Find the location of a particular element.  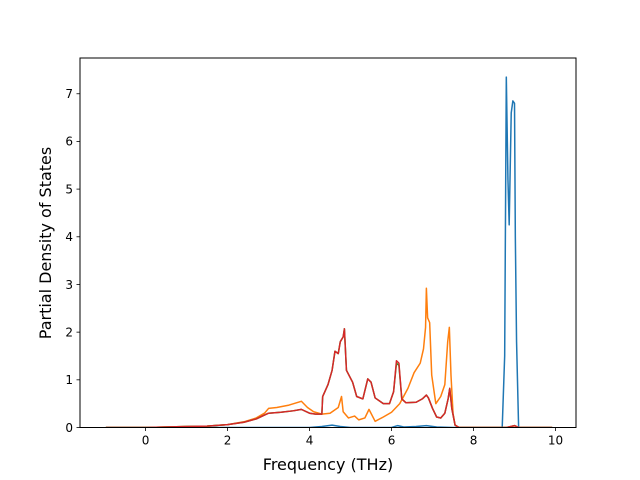

y-tick-label: 0 is located at coordinates (69, 428).